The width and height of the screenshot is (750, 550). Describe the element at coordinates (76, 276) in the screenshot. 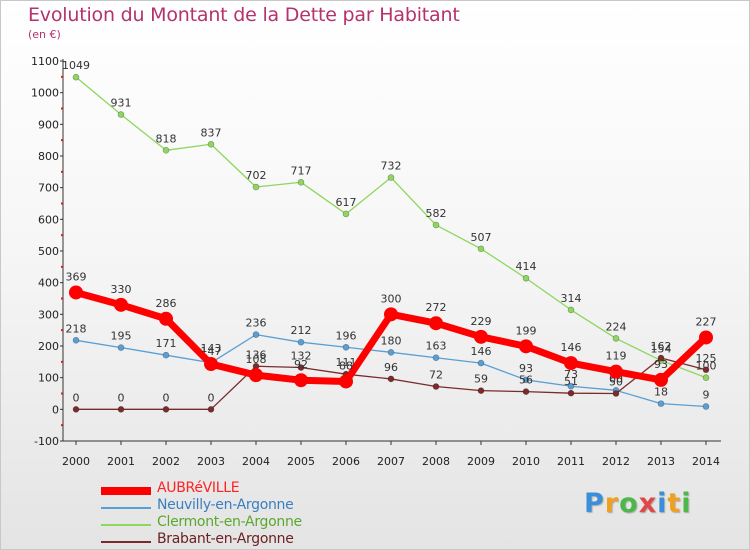

I see `data-label-aubr-ville: 369` at that location.